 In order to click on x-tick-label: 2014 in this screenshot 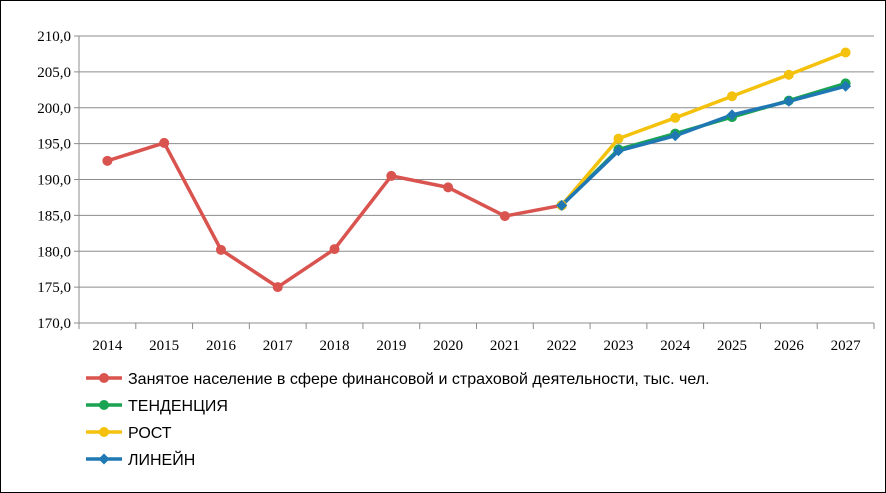, I will do `click(107, 346)`.